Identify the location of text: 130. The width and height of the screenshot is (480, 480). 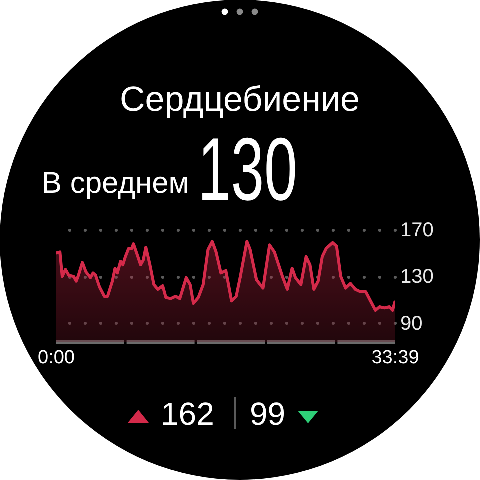
(248, 169).